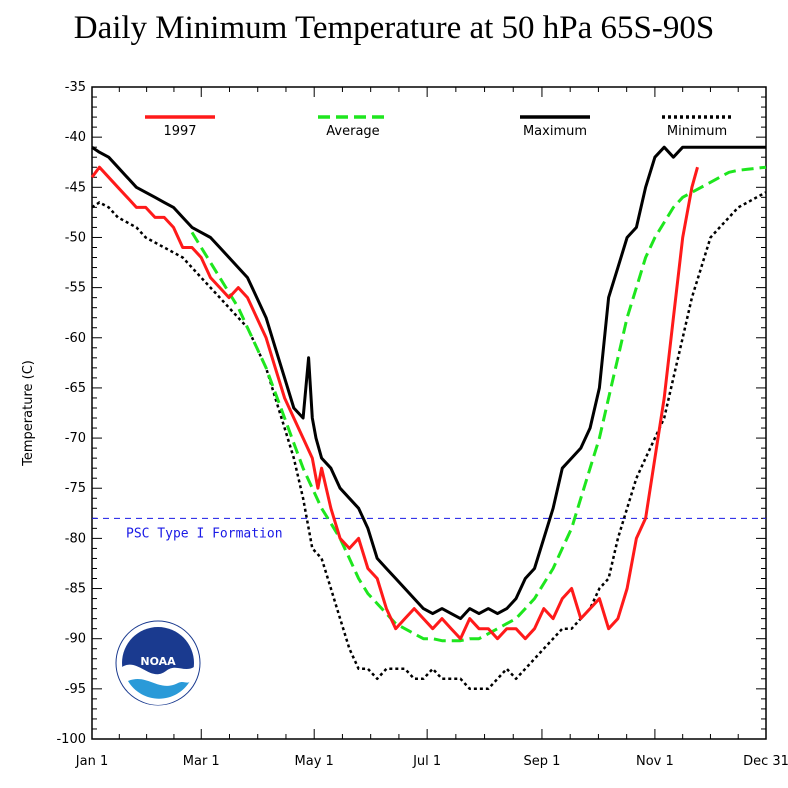 The width and height of the screenshot is (788, 788). What do you see at coordinates (75, 87) in the screenshot?
I see `y-tick-label: -35` at bounding box center [75, 87].